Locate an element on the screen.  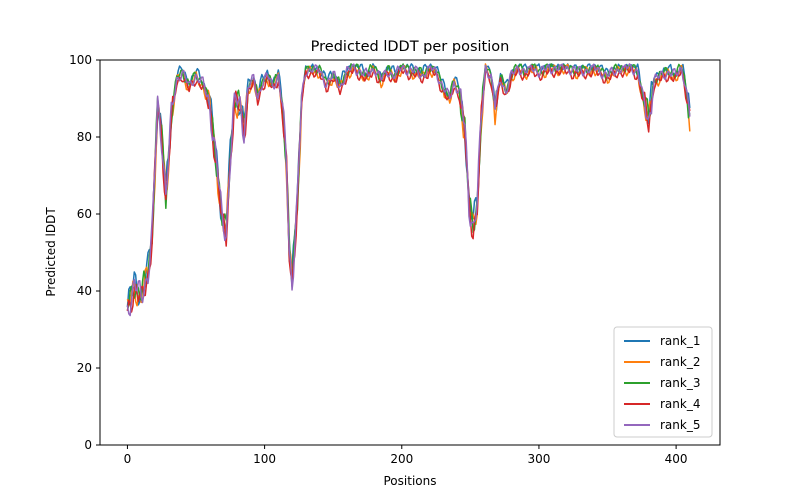
x-tick-label: 400 is located at coordinates (676, 459).